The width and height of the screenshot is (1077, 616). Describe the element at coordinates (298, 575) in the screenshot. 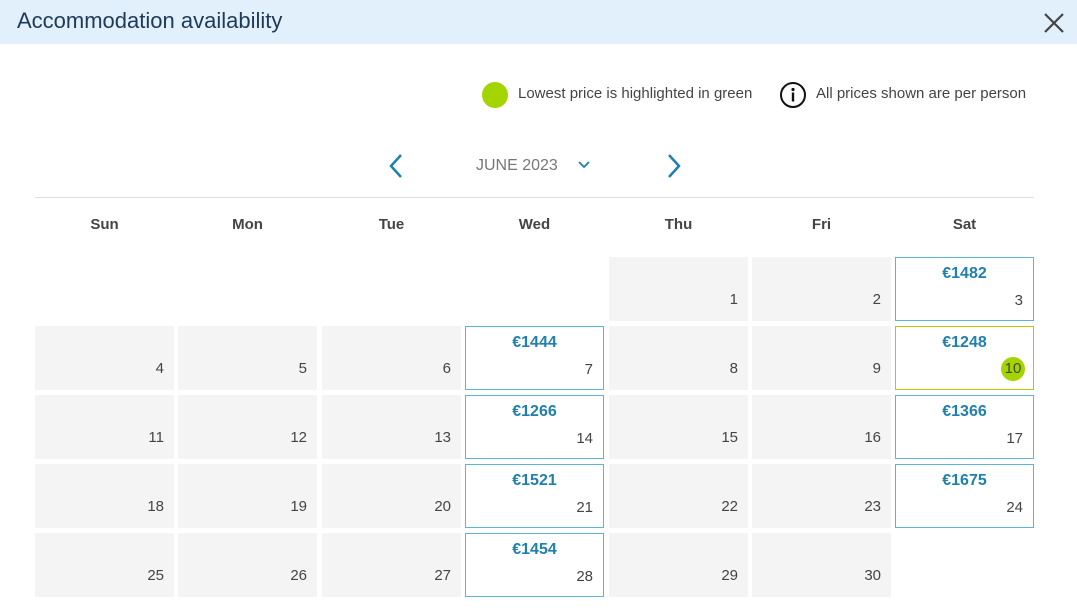

I see `day-number: 26` at that location.